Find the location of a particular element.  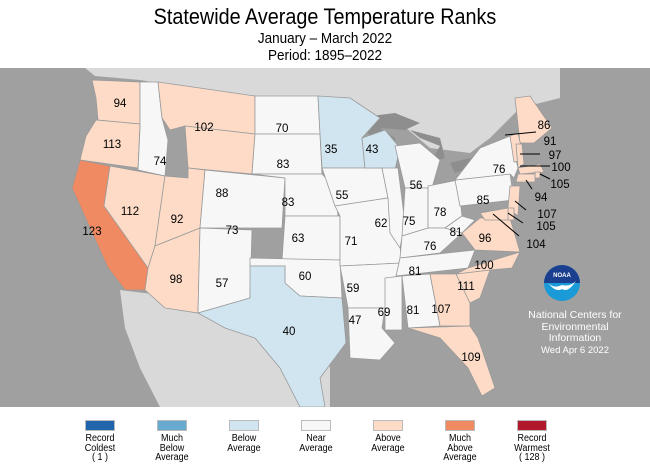

state-ct is located at coordinates (525, 178).